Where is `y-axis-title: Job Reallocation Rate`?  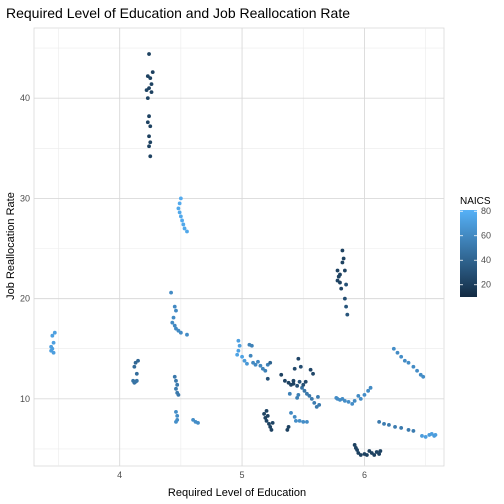 y-axis-title: Job Reallocation Rate is located at coordinates (11, 246).